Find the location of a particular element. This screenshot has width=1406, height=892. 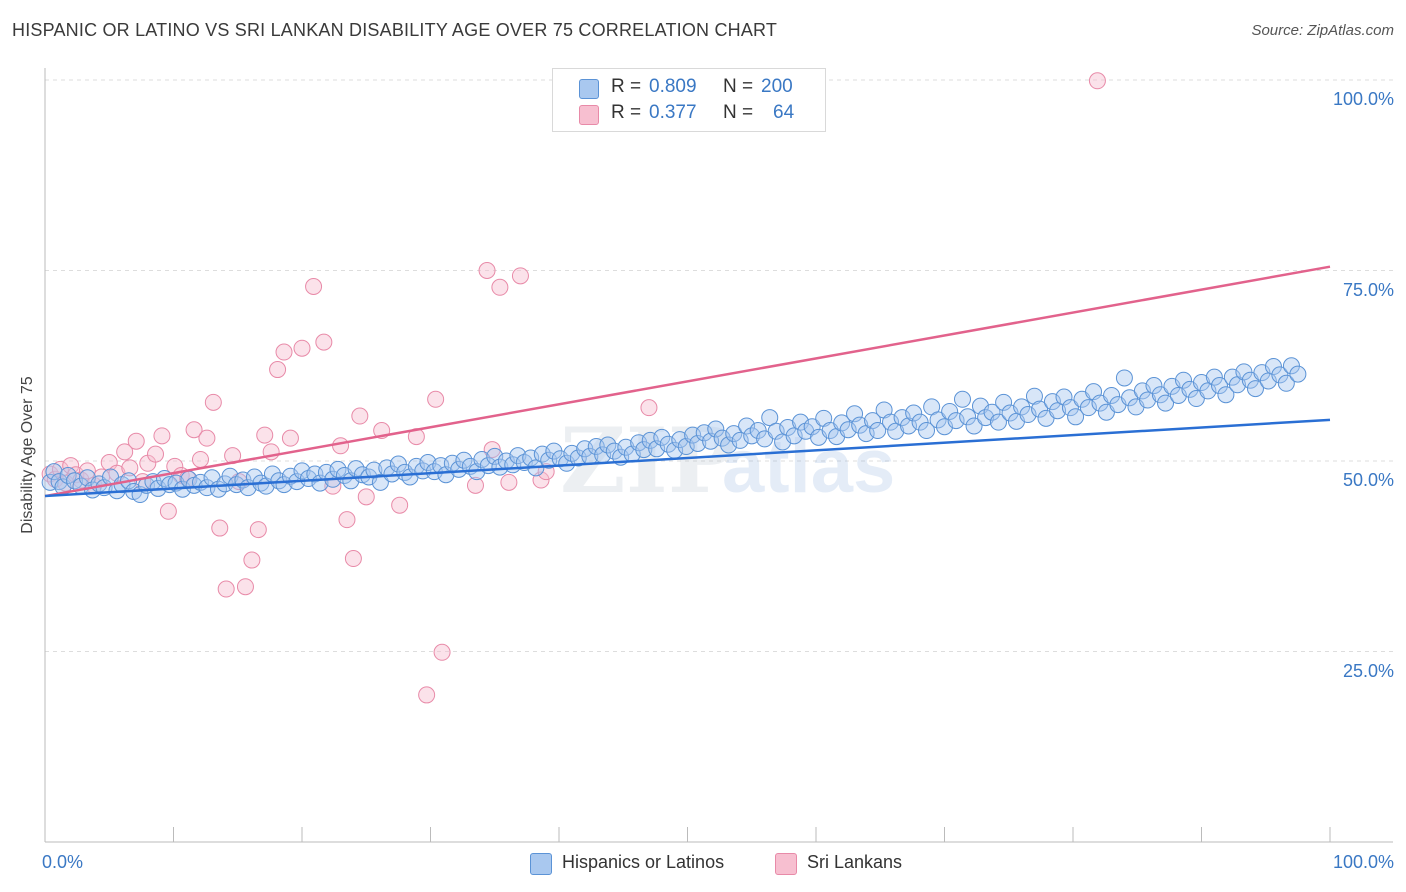

r-value-1: 0.809 is located at coordinates (673, 86).